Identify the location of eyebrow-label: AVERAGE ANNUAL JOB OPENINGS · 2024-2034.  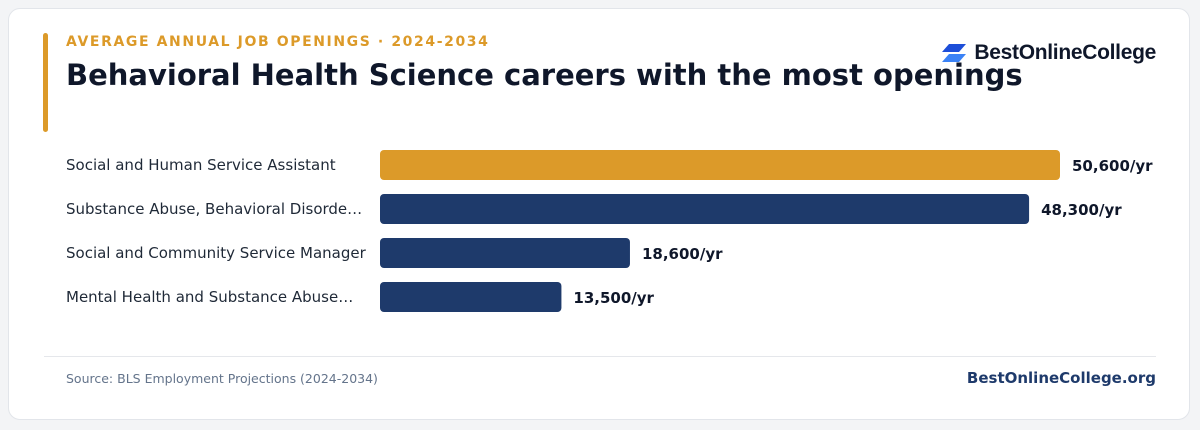
(278, 42).